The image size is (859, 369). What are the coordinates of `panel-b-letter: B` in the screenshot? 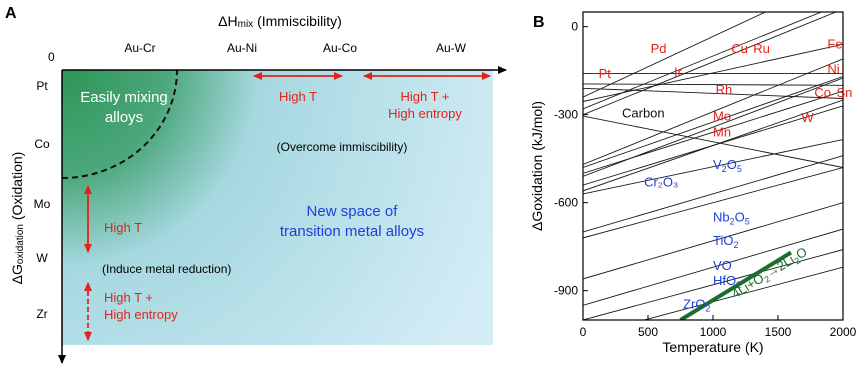 It's located at (539, 22).